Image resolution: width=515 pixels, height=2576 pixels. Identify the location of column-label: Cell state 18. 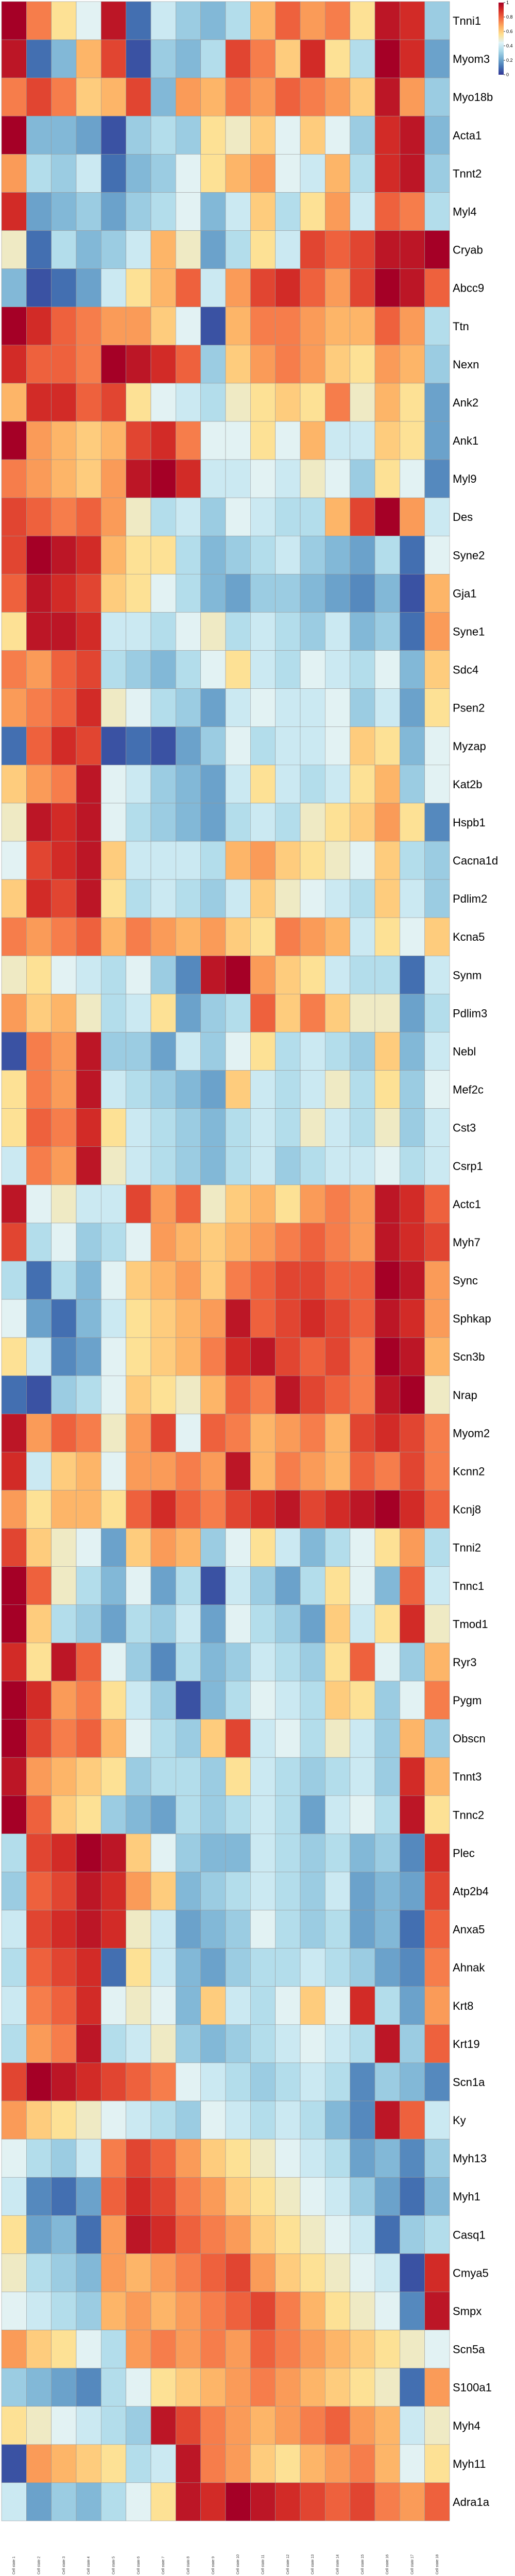
(437, 2564).